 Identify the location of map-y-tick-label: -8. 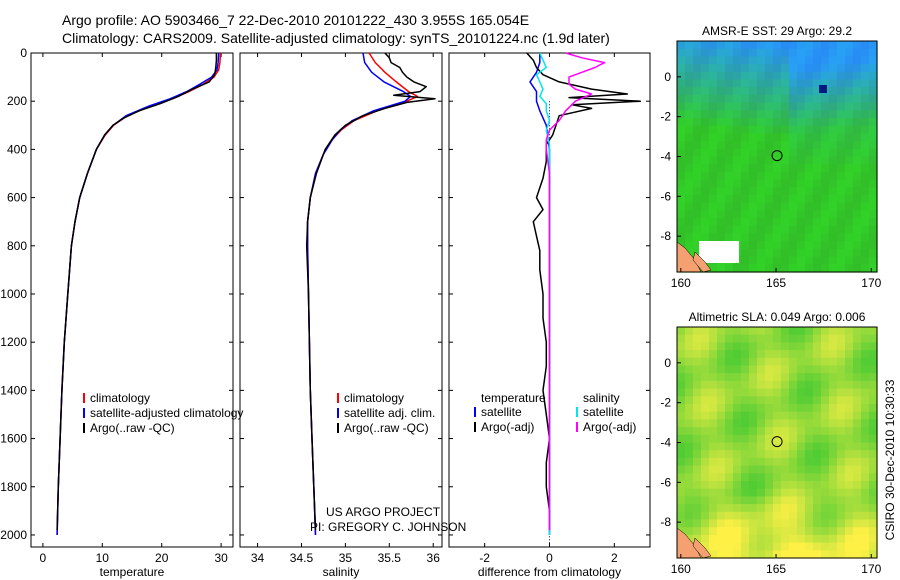
(665, 236).